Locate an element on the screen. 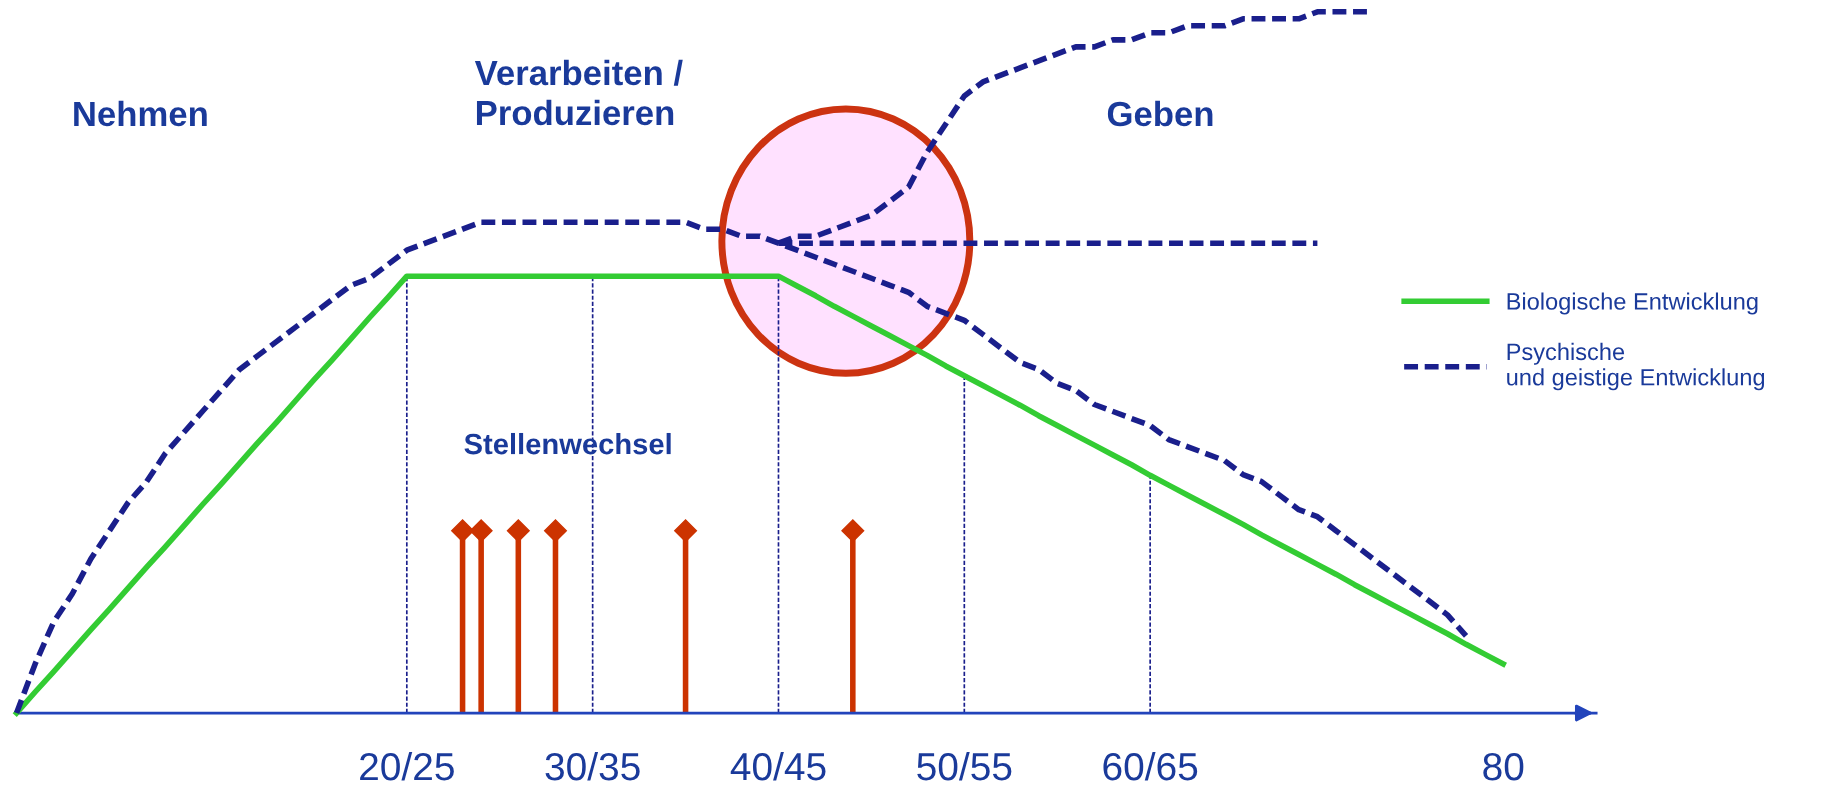 This screenshot has height=787, width=1841. annotation: Geben is located at coordinates (1160, 113).